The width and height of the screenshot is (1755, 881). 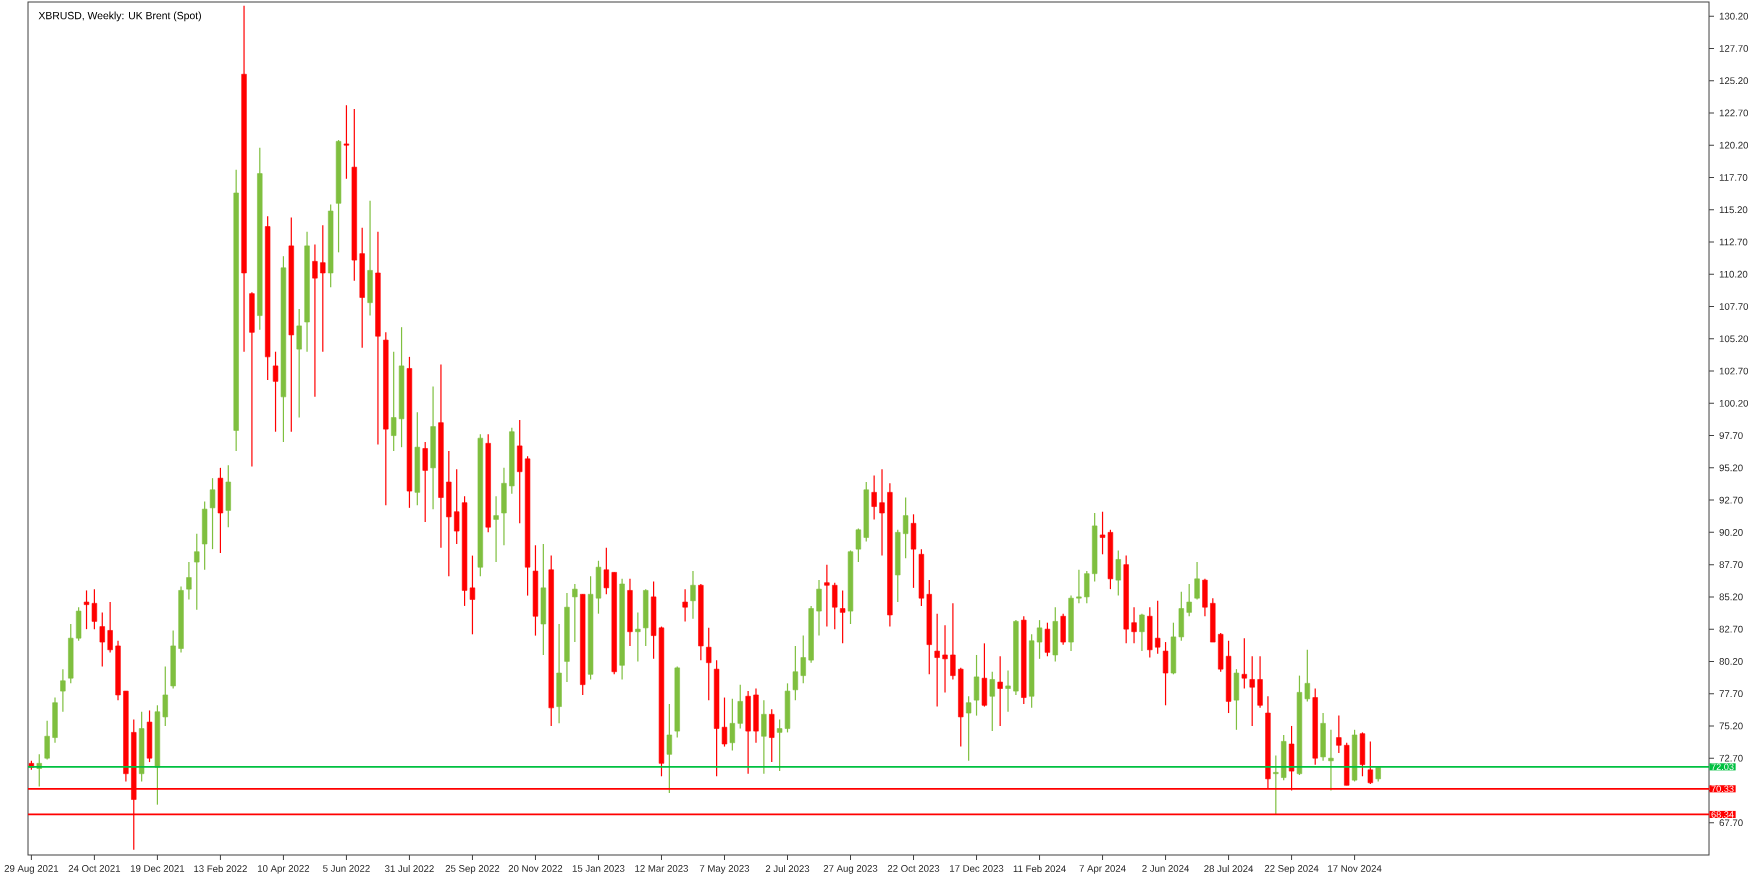 What do you see at coordinates (94, 868) in the screenshot?
I see `x-tick-label: 24 Oct 2021` at bounding box center [94, 868].